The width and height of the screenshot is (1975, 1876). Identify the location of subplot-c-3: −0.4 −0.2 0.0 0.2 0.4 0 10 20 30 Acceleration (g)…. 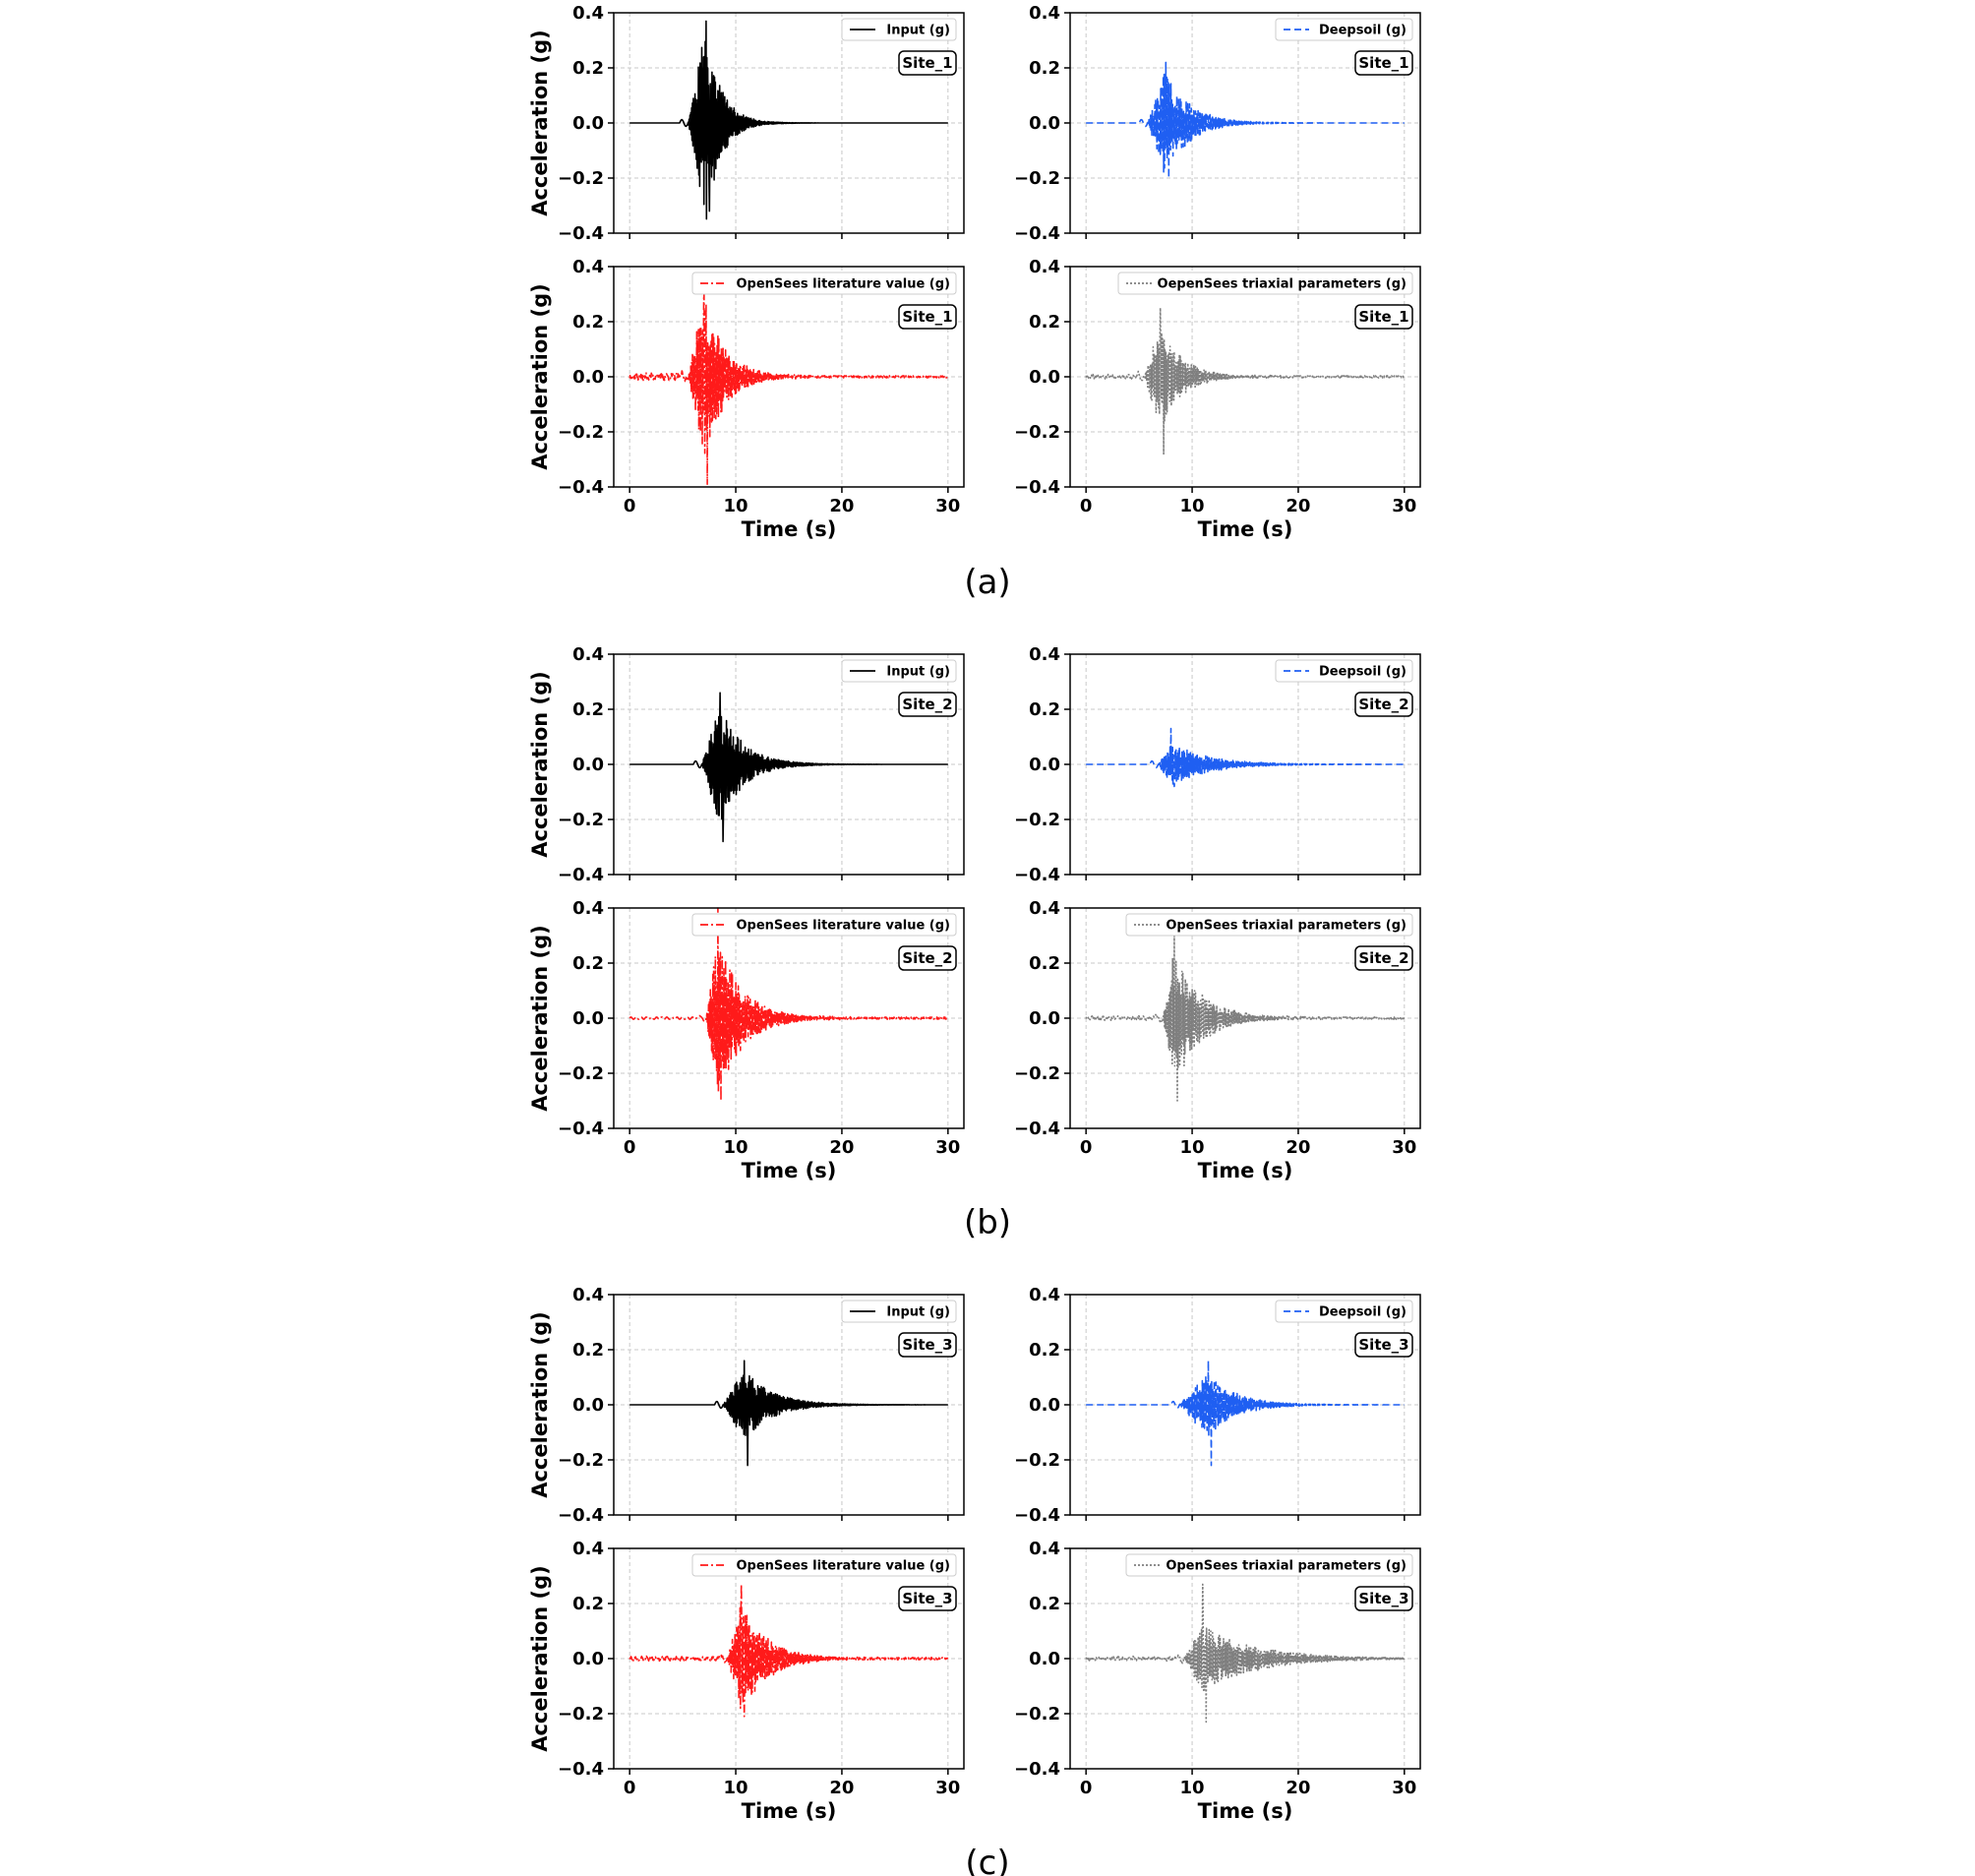
(746, 1681).